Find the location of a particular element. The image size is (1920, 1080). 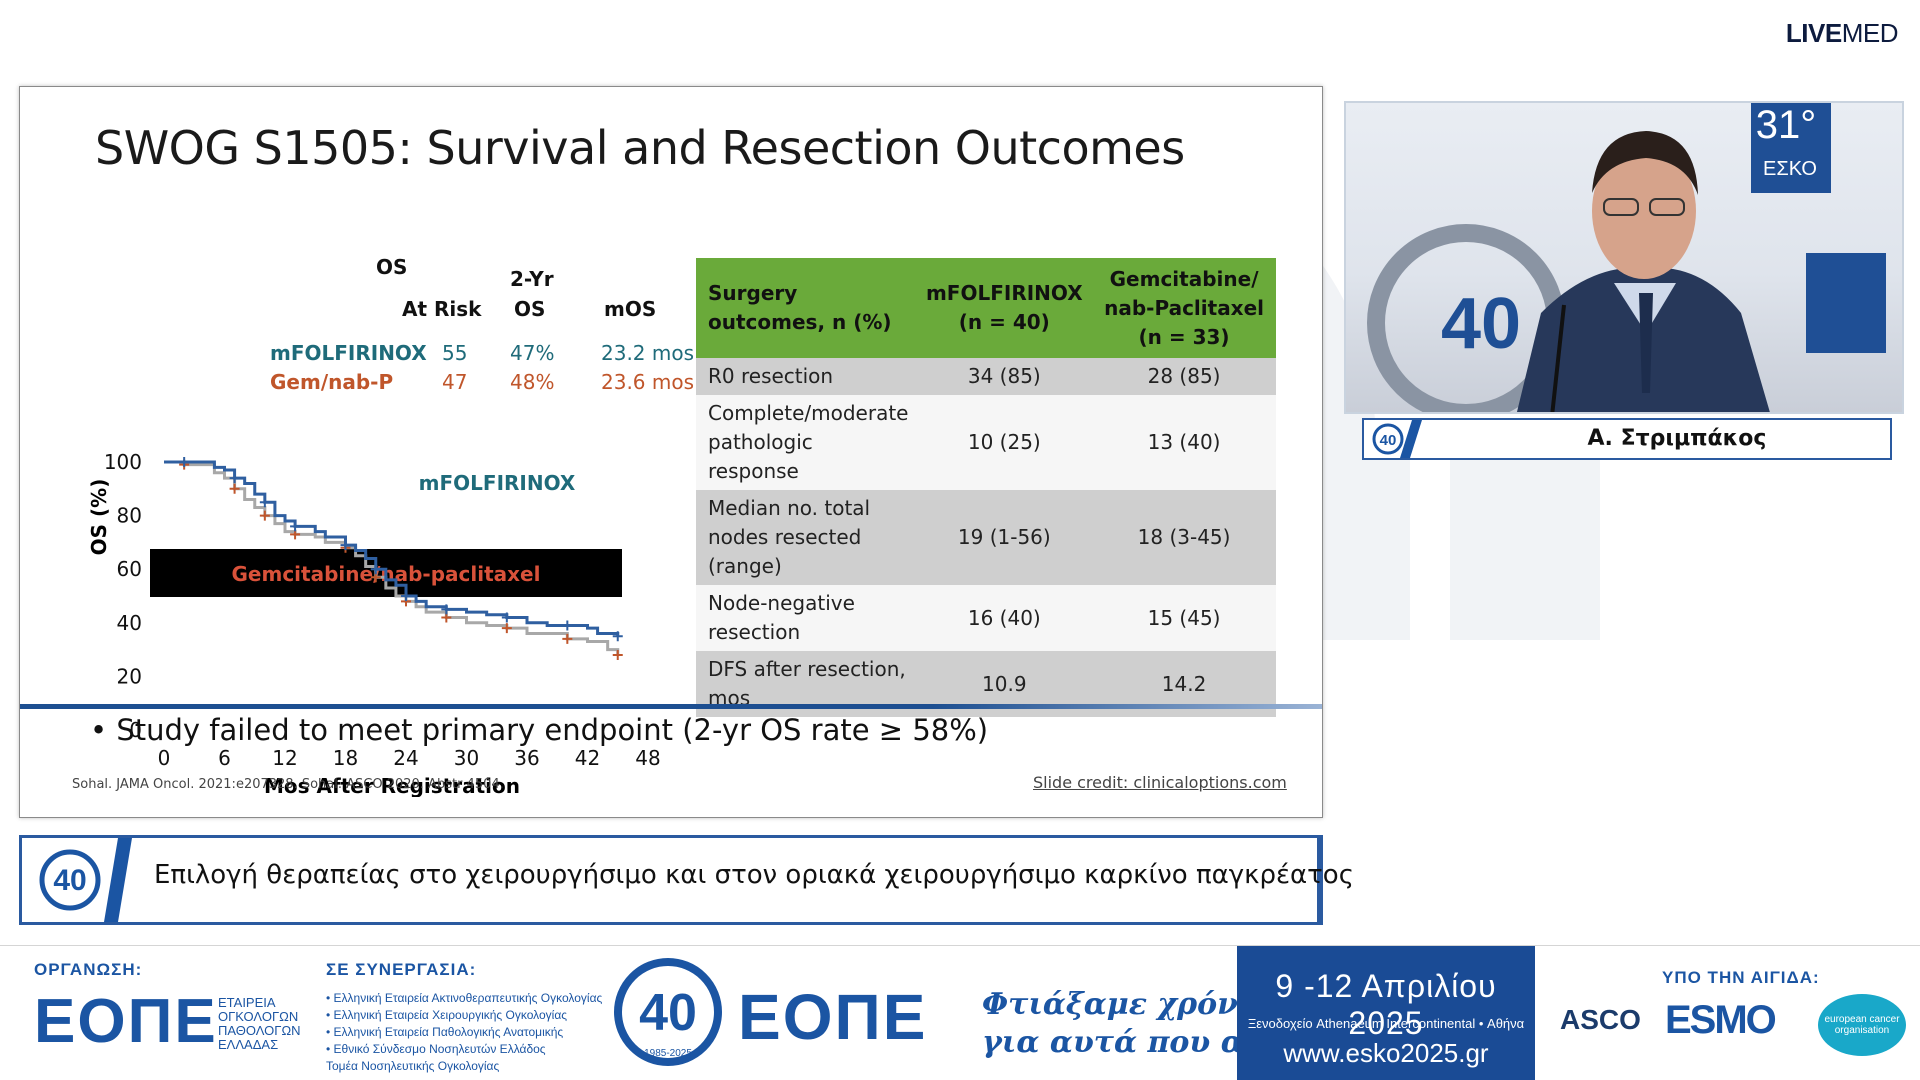

table-cell: R0 resection is located at coordinates (806, 376).